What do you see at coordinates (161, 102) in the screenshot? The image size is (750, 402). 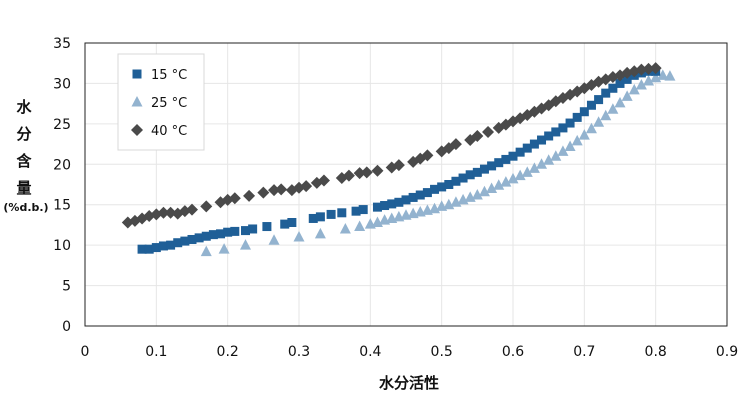 I see `legend: 15 °C 25 °C 40 °C` at bounding box center [161, 102].